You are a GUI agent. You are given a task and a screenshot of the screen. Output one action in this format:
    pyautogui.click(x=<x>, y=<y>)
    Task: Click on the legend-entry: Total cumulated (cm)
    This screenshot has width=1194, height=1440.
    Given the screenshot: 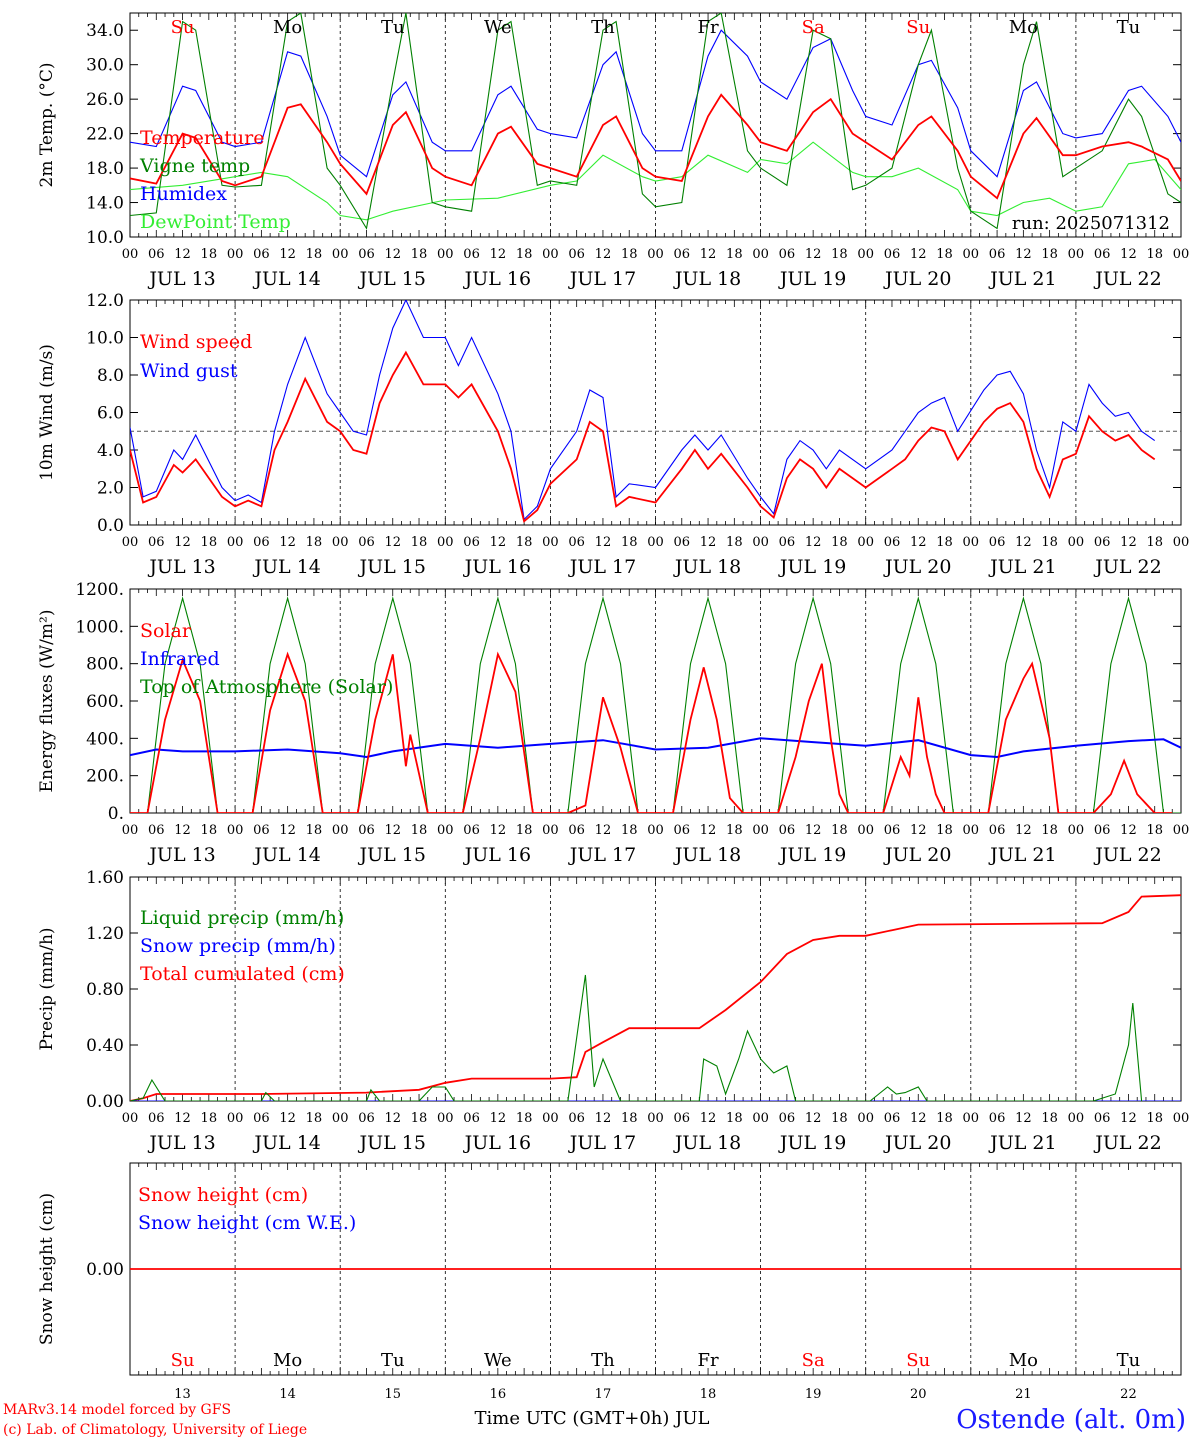 What is the action you would take?
    pyautogui.click(x=242, y=974)
    